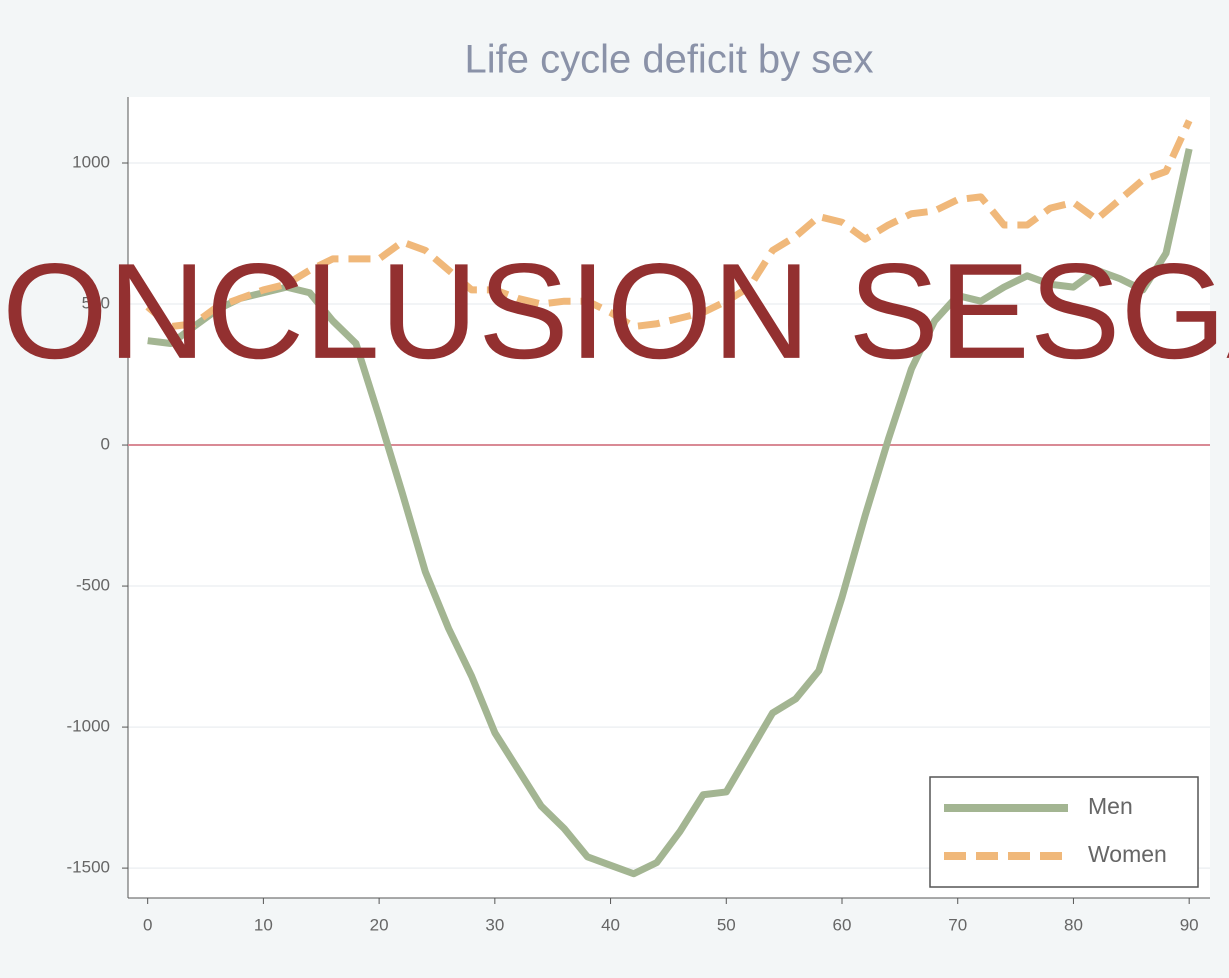 This screenshot has height=978, width=1229. Describe the element at coordinates (1073, 924) in the screenshot. I see `x-tick-label: 80` at that location.